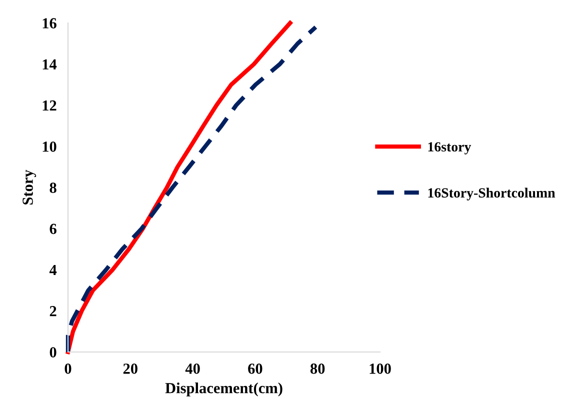 The image size is (588, 412). Describe the element at coordinates (255, 369) in the screenshot. I see `x-tick-label: 60` at that location.